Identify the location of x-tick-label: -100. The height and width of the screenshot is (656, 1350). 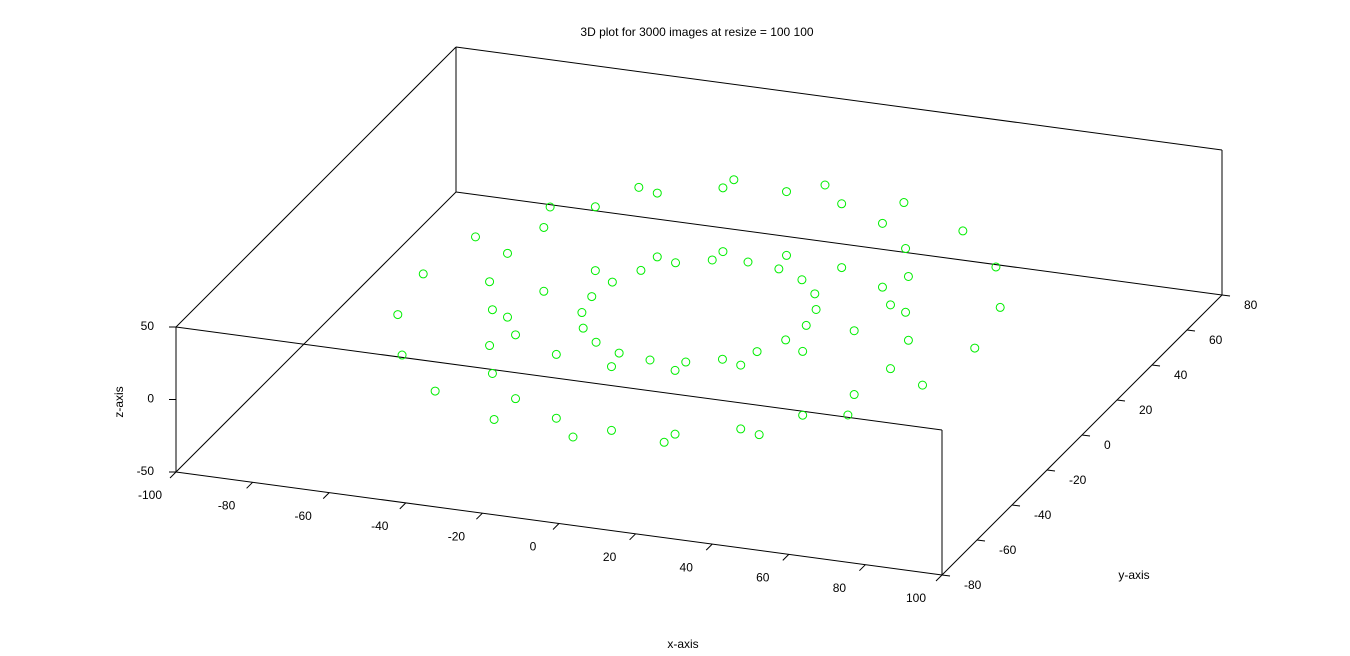
(150, 495).